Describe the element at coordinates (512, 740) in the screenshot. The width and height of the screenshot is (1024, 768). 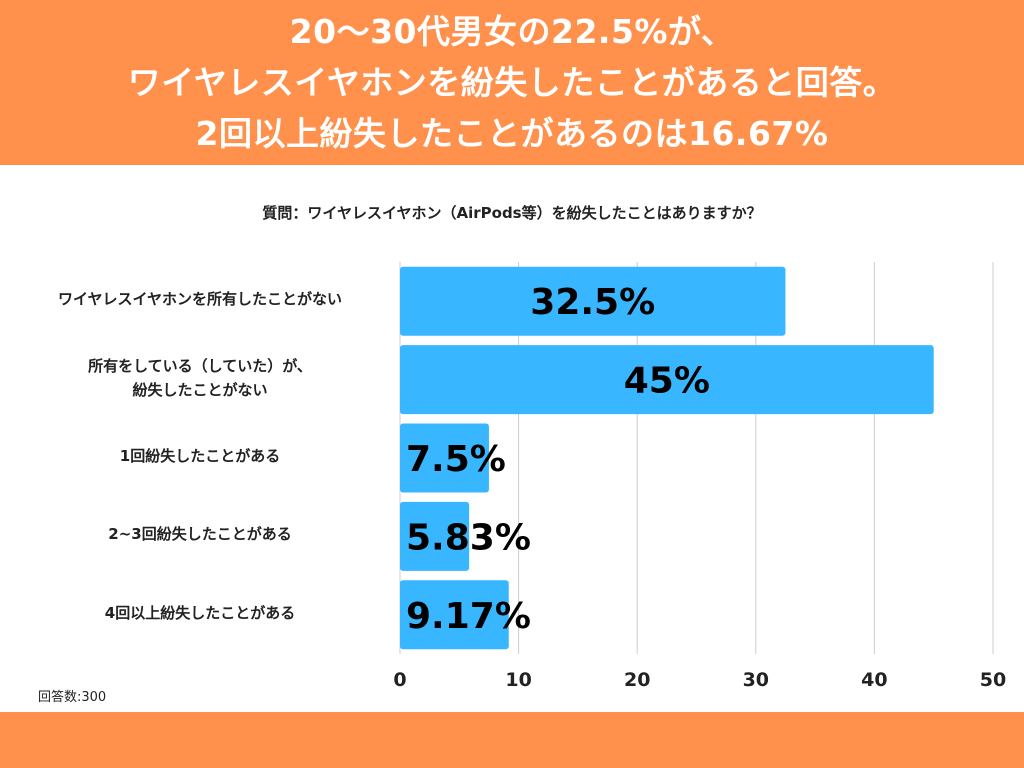
I see `footer-band` at that location.